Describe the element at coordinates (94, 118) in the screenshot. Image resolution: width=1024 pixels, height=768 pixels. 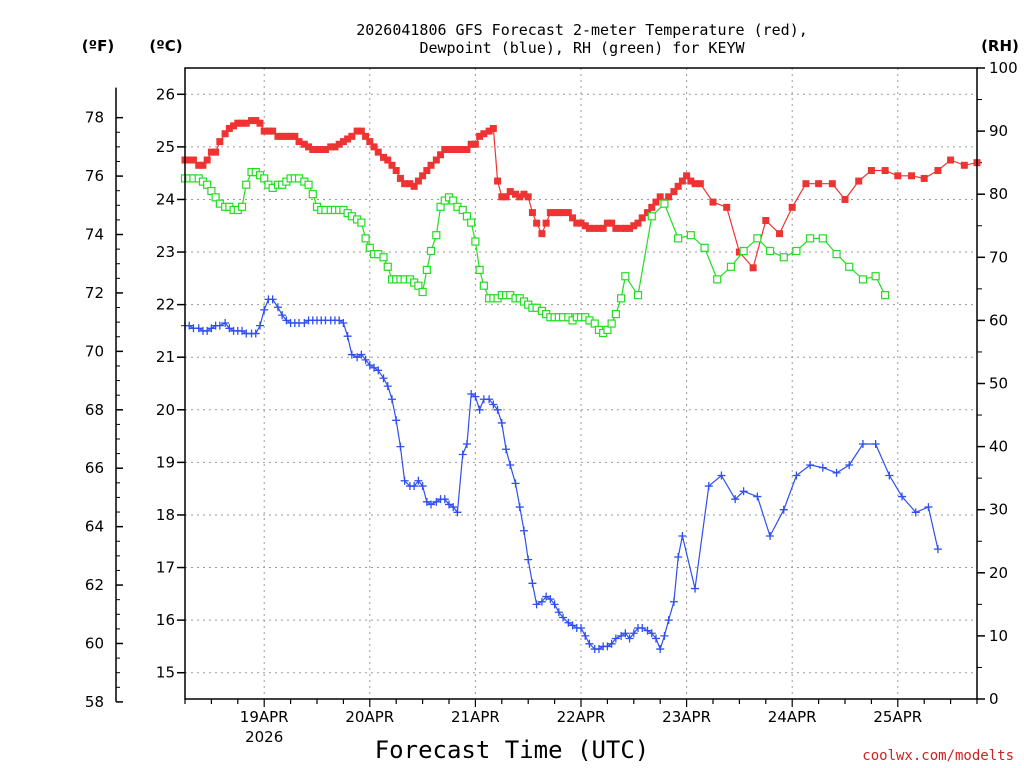
I see `fahrenheit-tick-label: 78` at that location.